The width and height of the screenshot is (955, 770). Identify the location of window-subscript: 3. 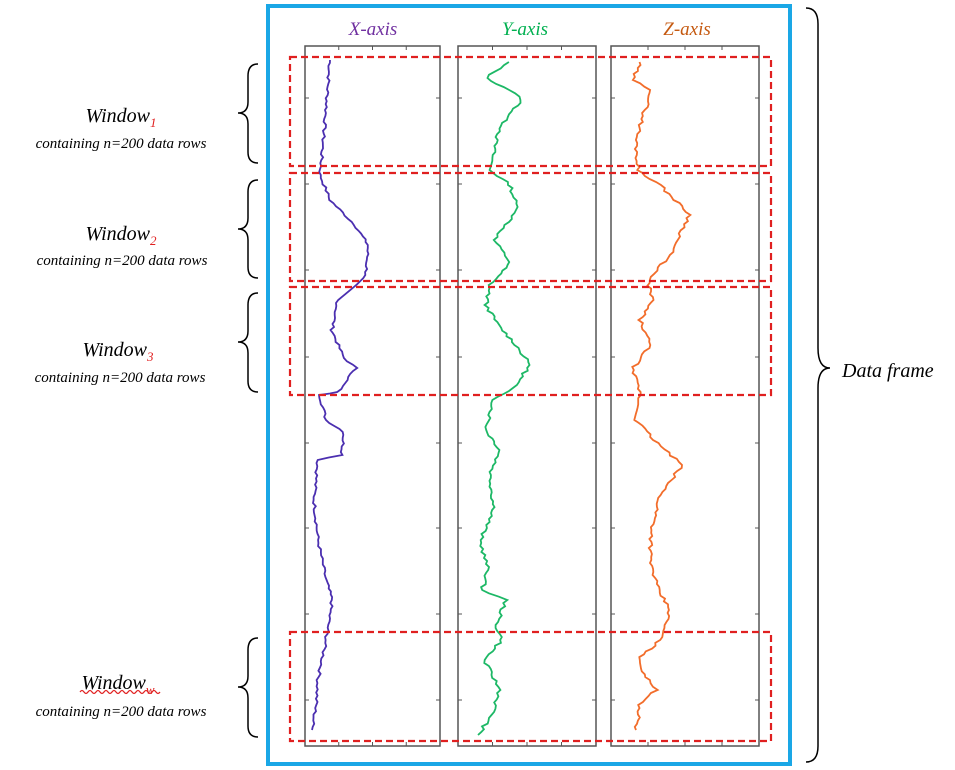
(150, 356).